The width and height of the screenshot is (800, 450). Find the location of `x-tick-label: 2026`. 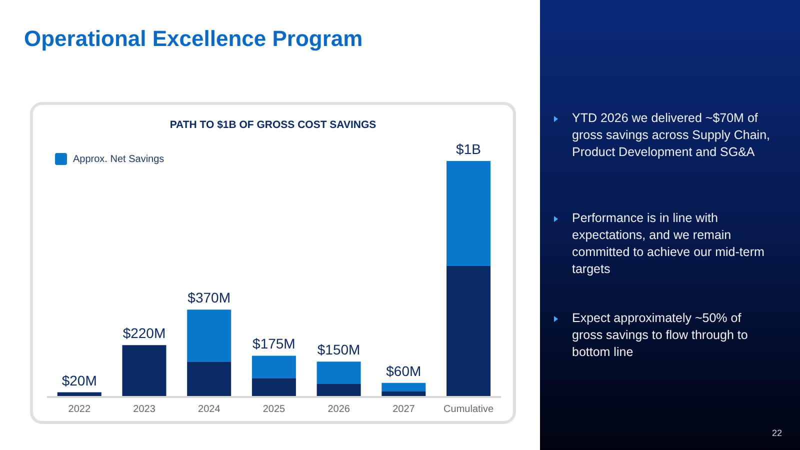

x-tick-label: 2026 is located at coordinates (339, 410).